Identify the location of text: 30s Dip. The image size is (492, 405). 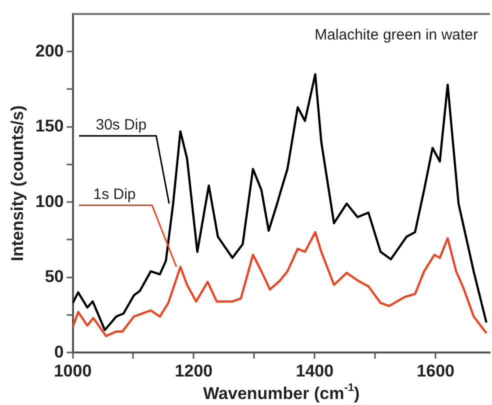
(121, 125).